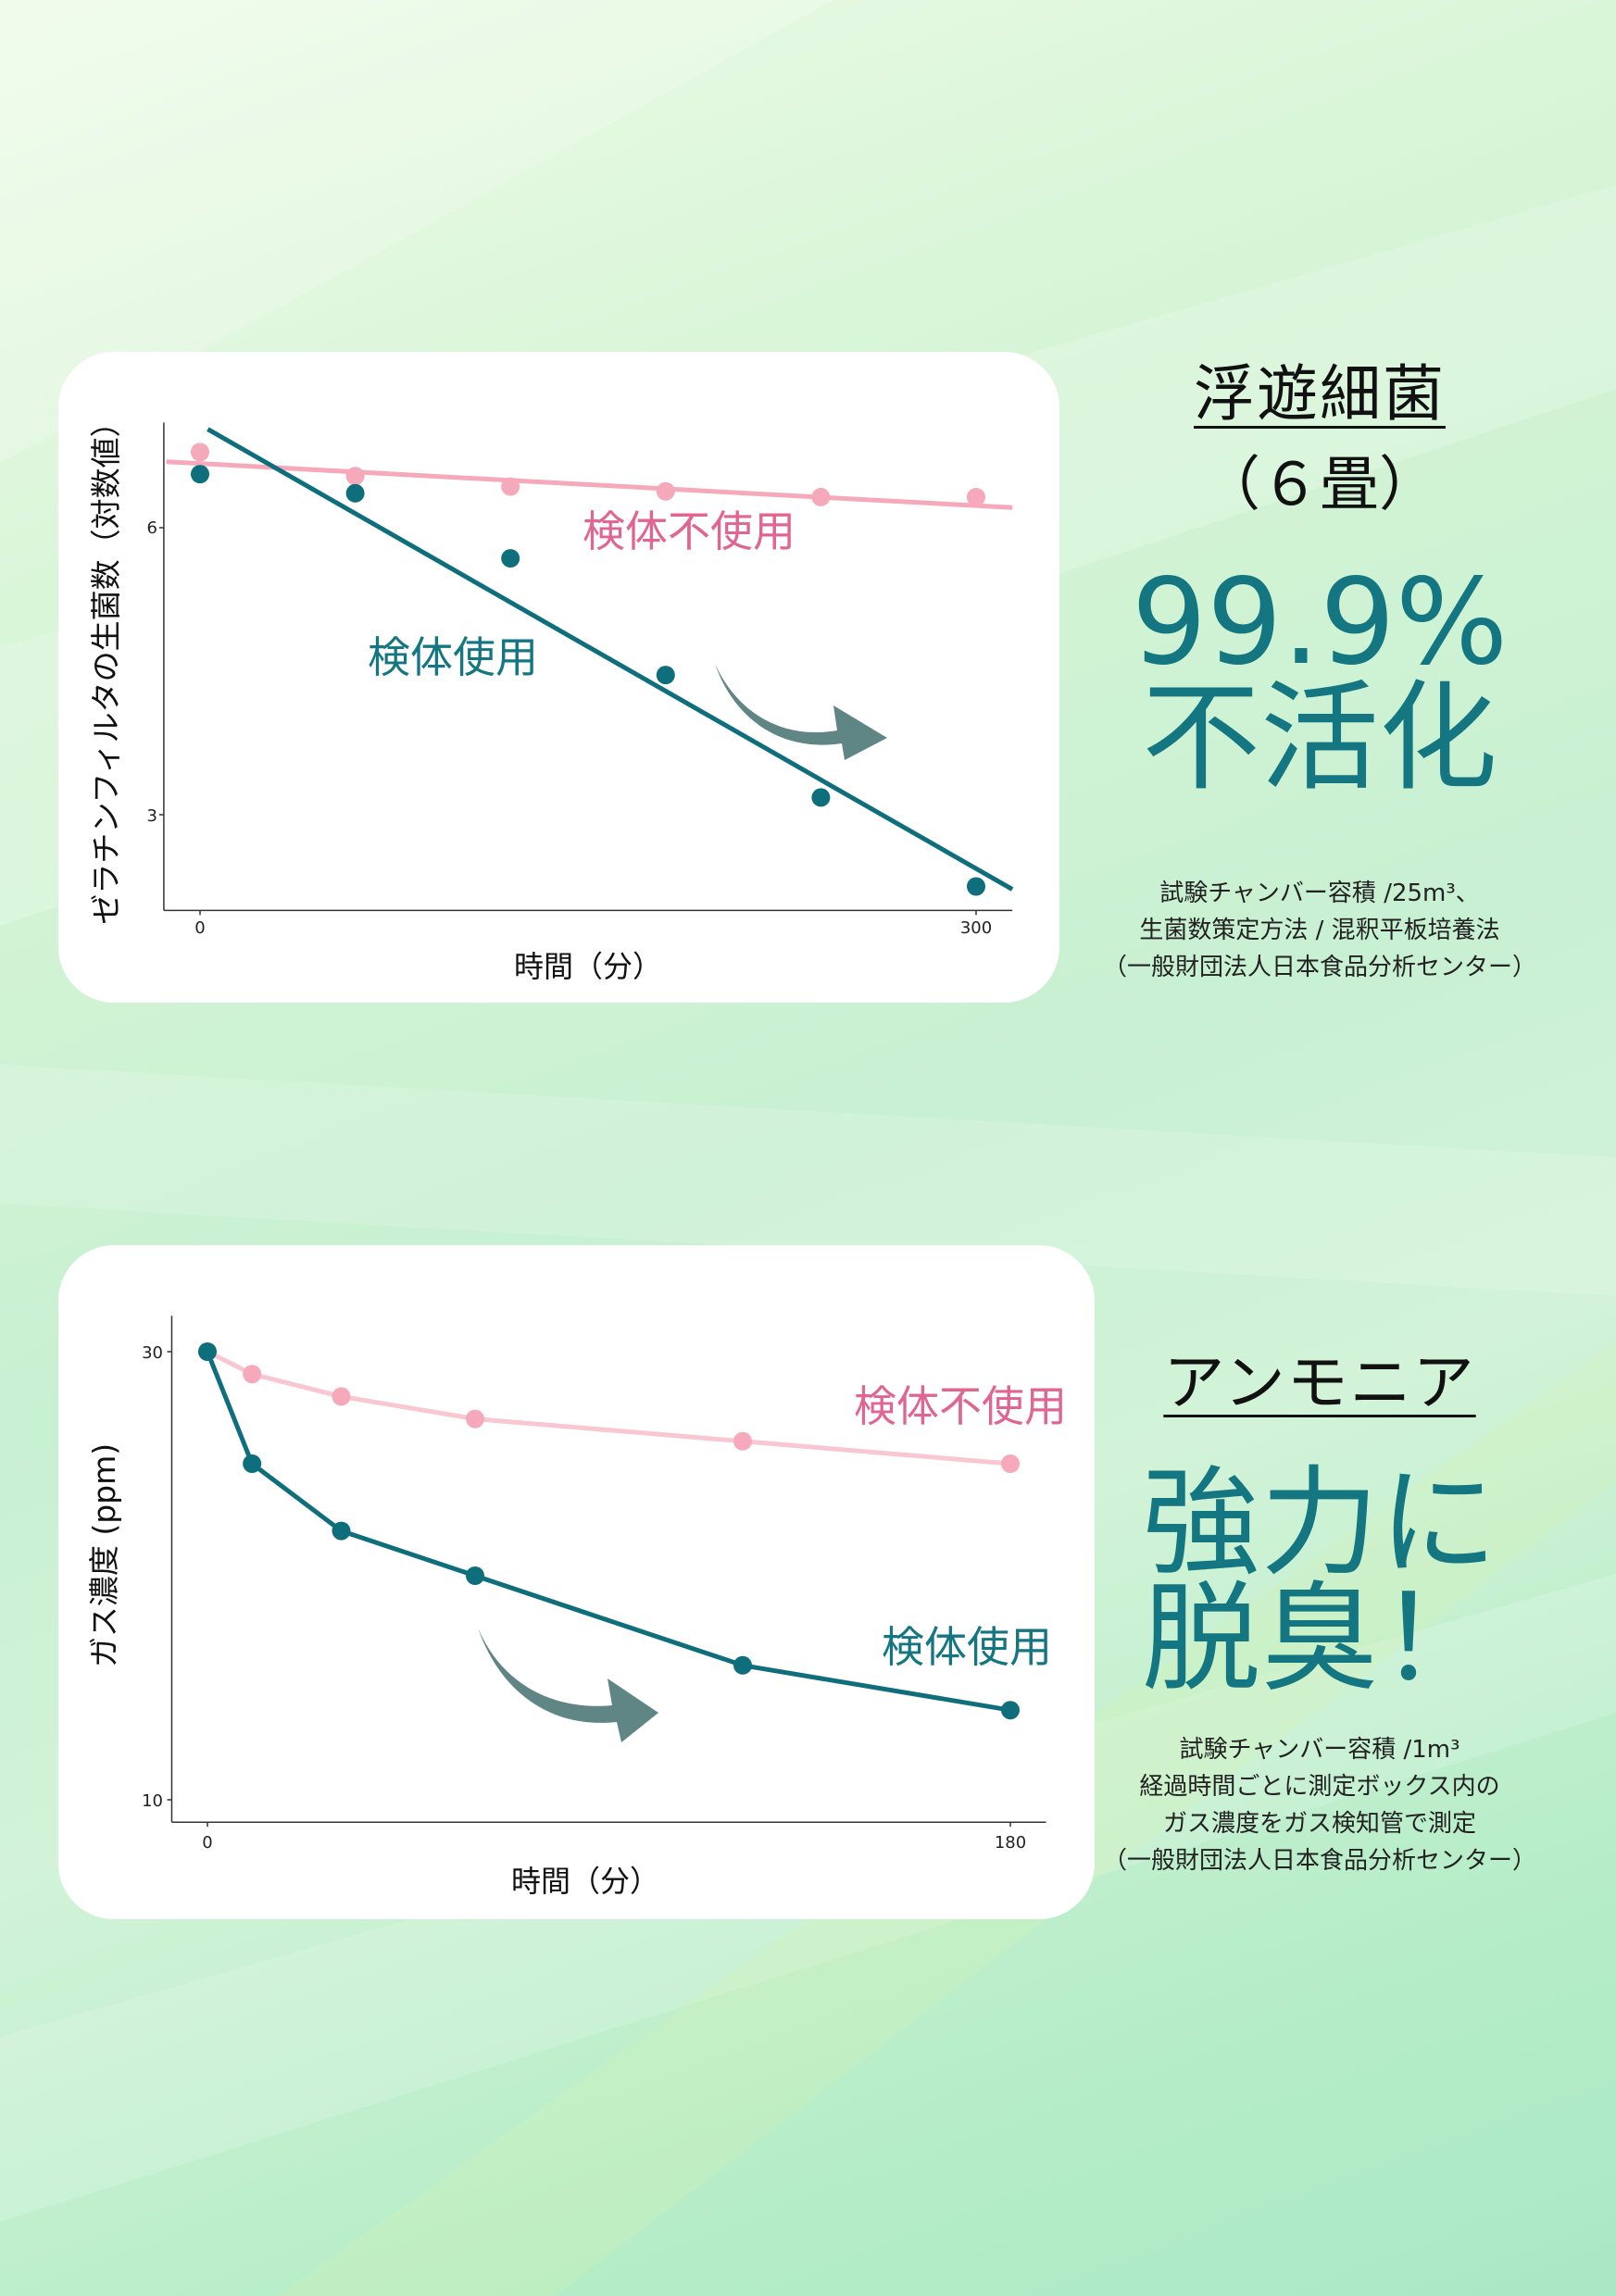 This screenshot has height=2296, width=1616. What do you see at coordinates (1319, 1382) in the screenshot?
I see `section2-heading: アンモニア` at bounding box center [1319, 1382].